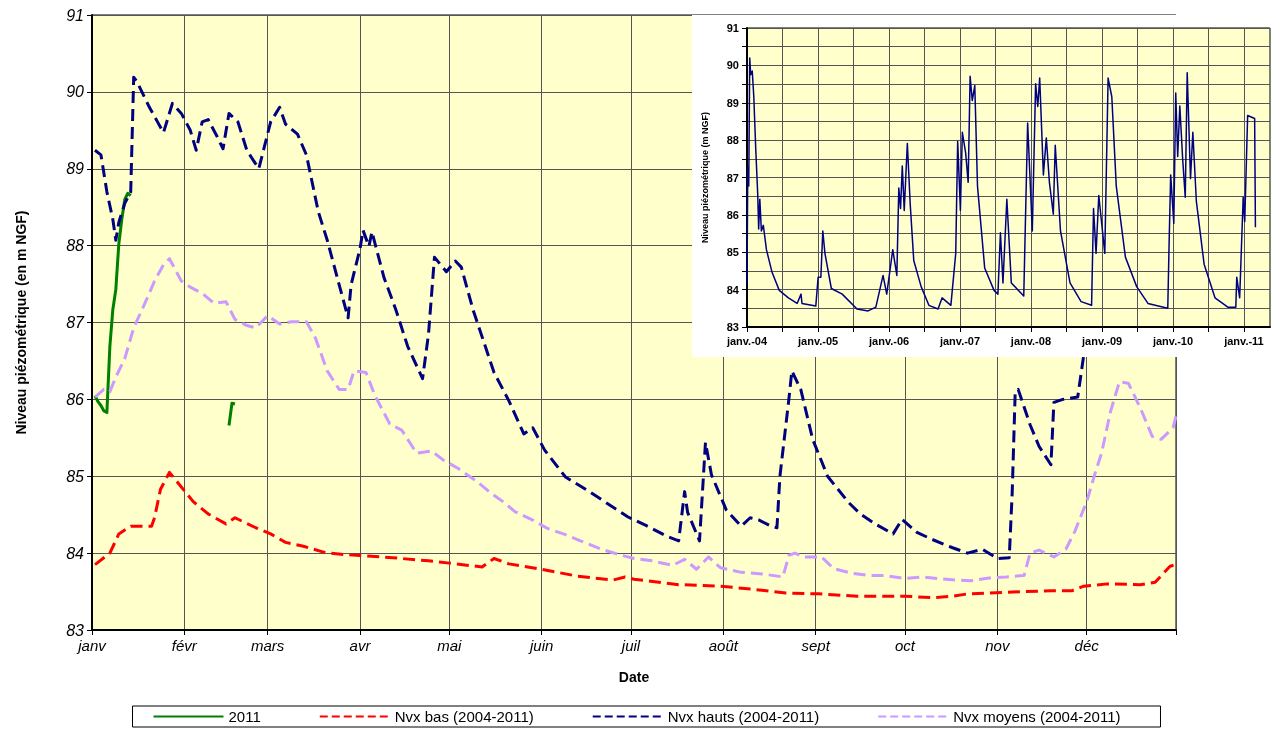  I want to click on x-tick-label: janv.-05, so click(818, 340).